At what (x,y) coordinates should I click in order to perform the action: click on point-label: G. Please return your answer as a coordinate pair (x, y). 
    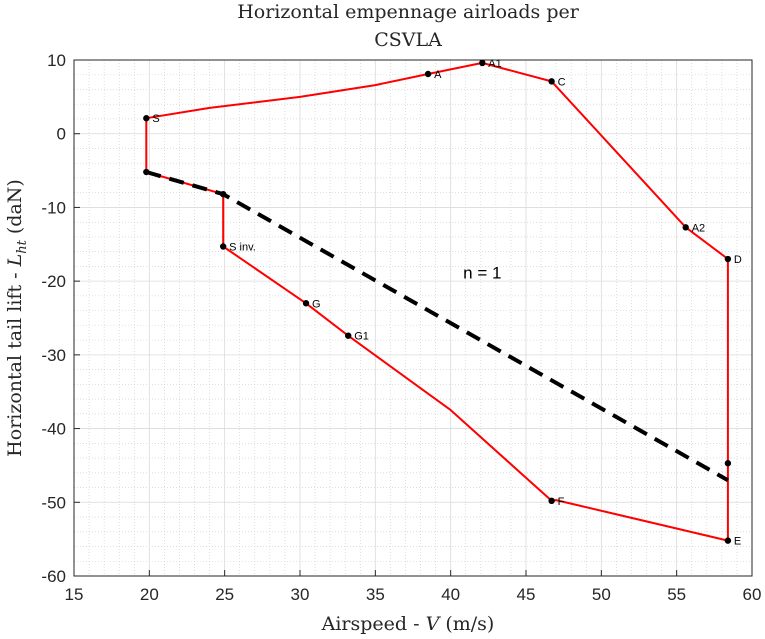
    Looking at the image, I should click on (316, 304).